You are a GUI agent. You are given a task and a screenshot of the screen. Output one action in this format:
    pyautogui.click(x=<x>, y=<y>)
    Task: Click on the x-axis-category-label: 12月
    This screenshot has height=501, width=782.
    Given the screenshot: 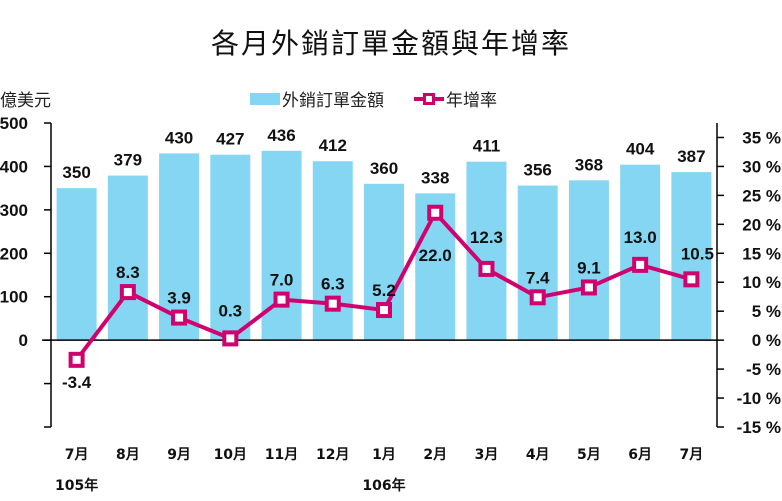 What is the action you would take?
    pyautogui.click(x=332, y=455)
    